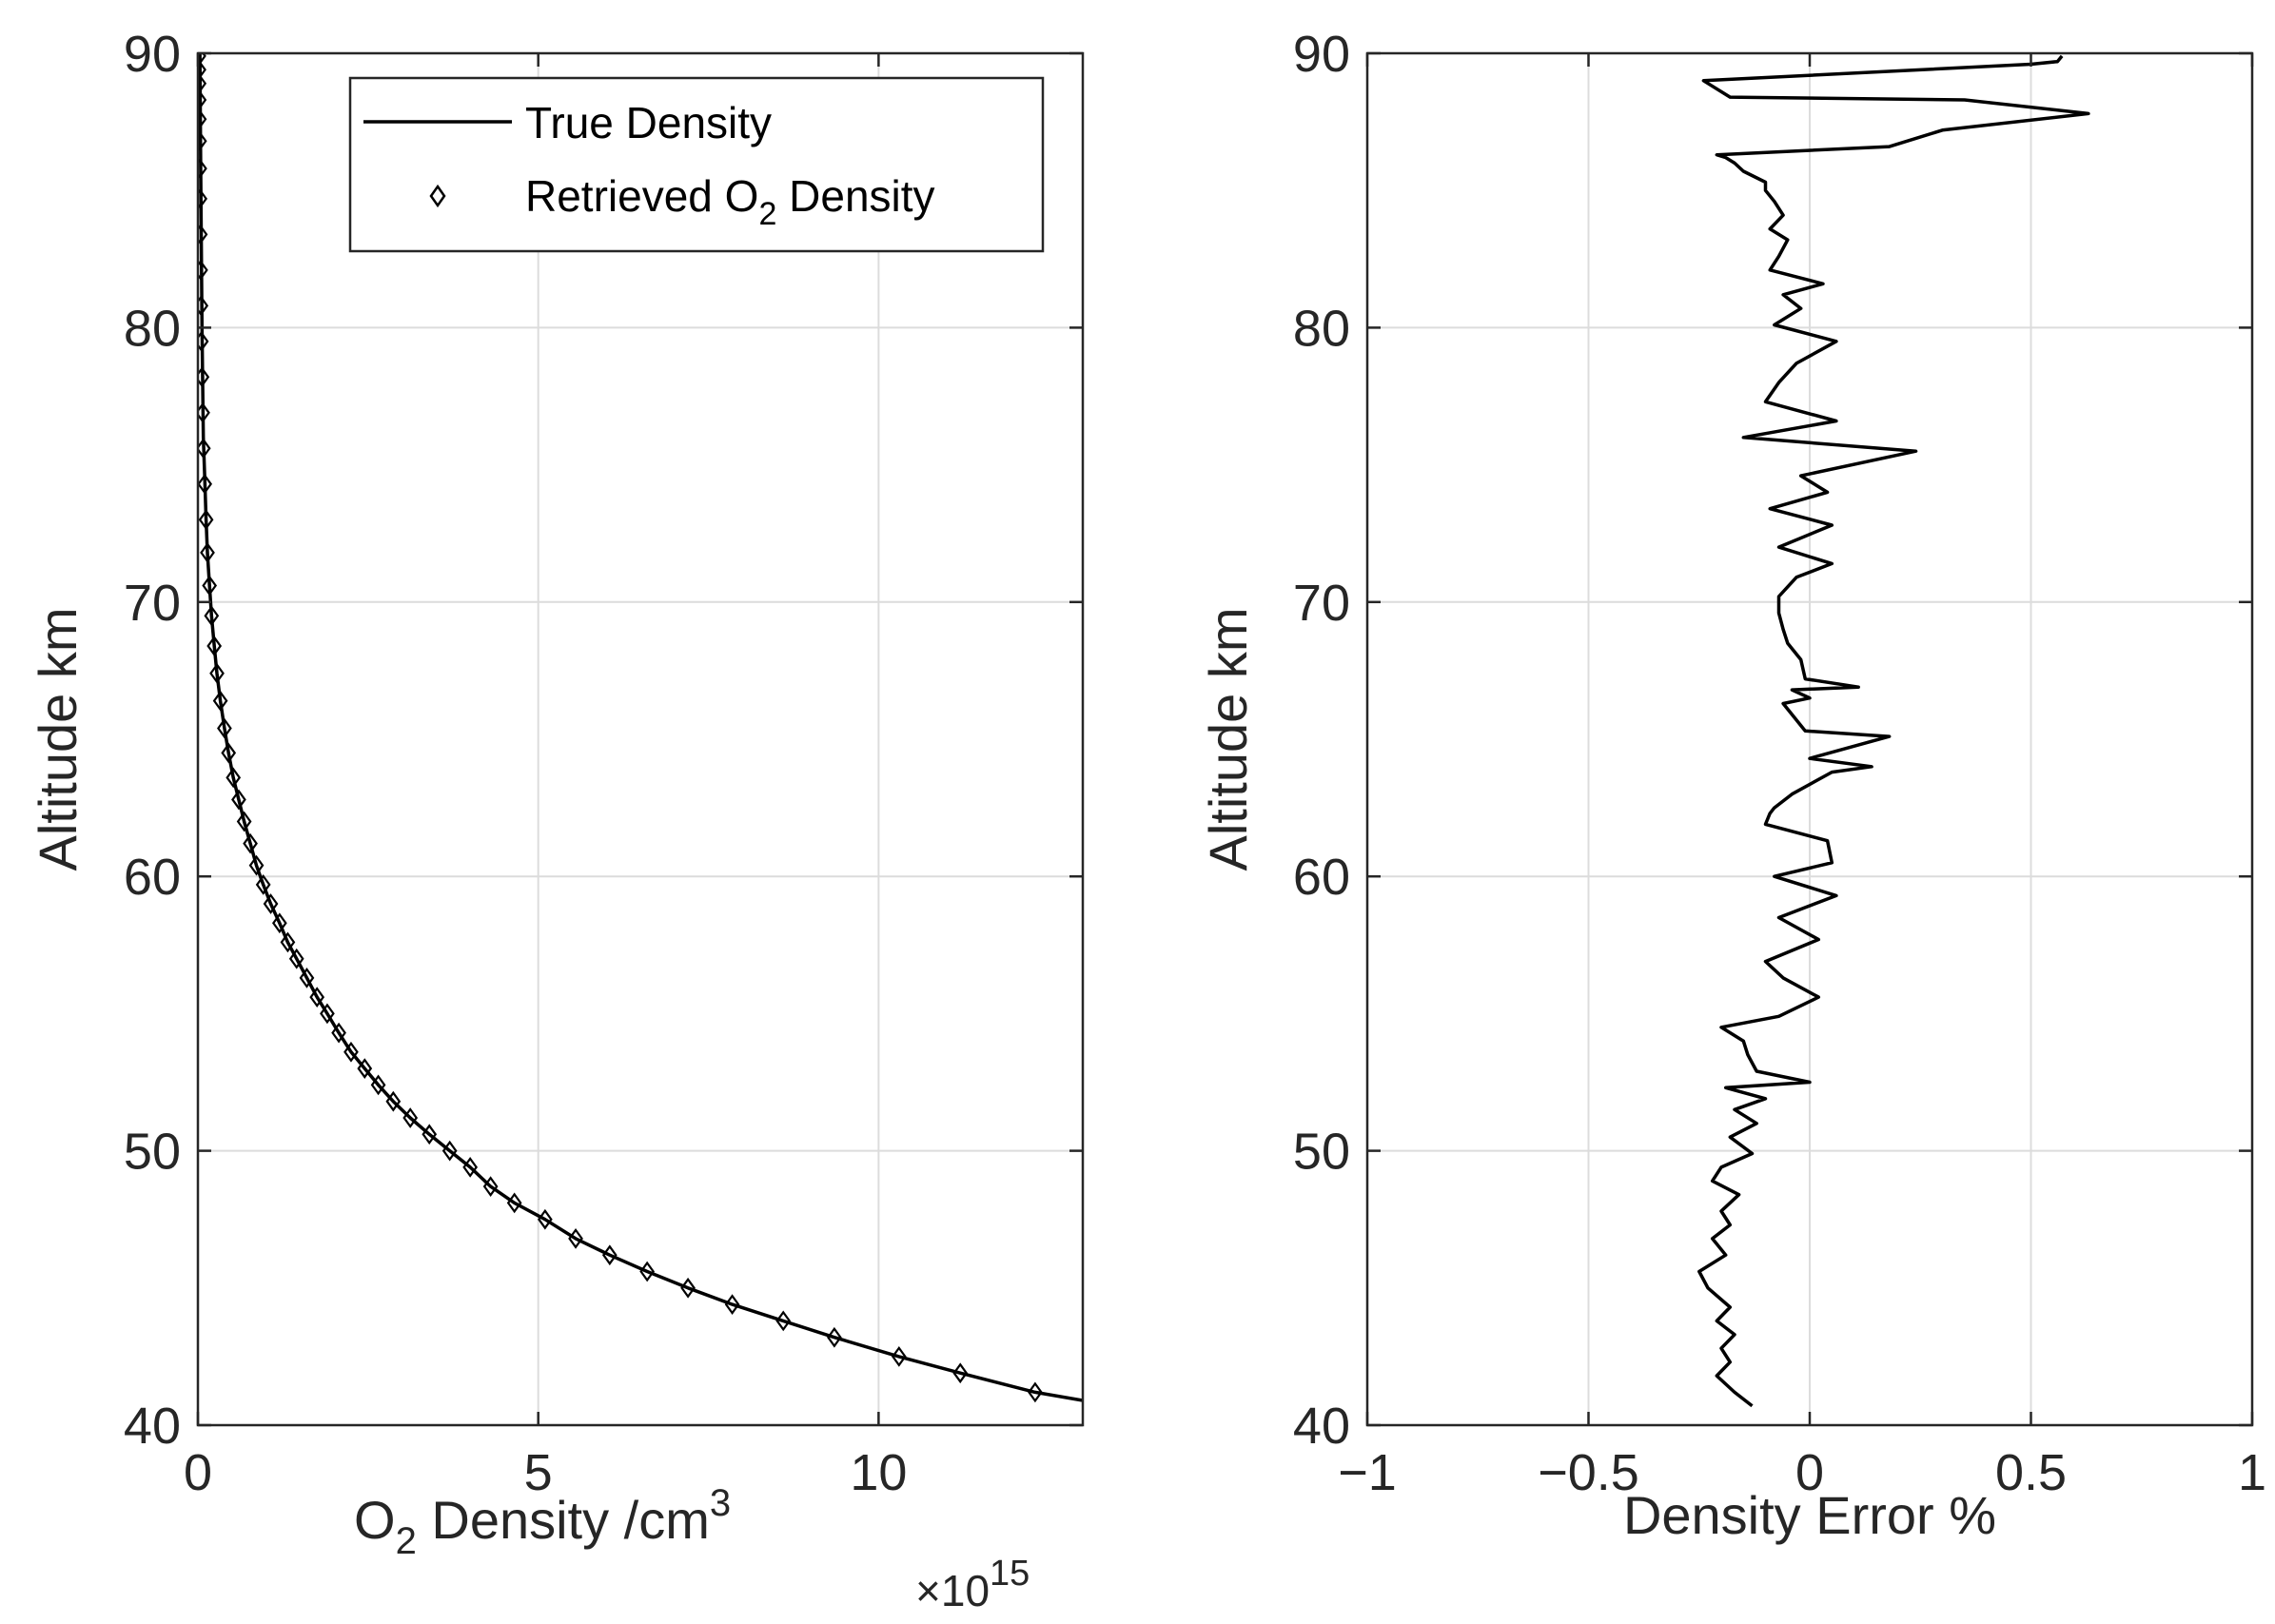 This screenshot has height=1624, width=2275. I want to click on legend-label-retrieved-density: Retrieved O2 Density, so click(730, 201).